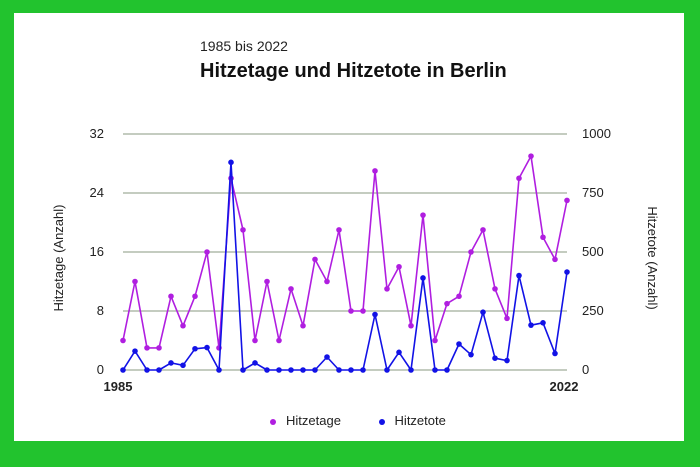 This screenshot has width=700, height=467. Describe the element at coordinates (420, 420) in the screenshot. I see `legend-label-hitzetote: Hitzetote` at that location.